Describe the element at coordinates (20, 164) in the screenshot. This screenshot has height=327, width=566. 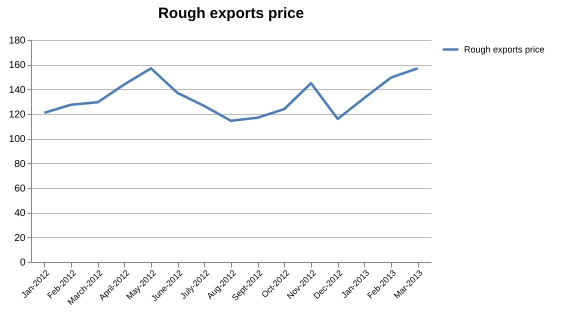
I see `y-tick-label: 80` at that location.